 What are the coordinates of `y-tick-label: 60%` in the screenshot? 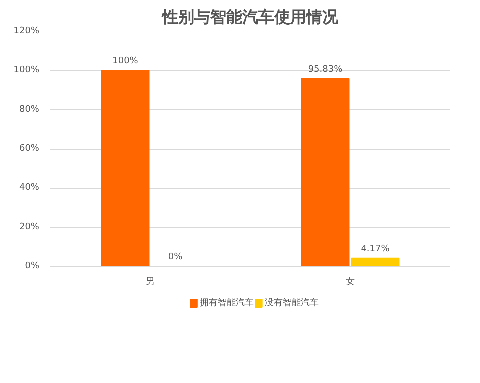 It's located at (29, 149).